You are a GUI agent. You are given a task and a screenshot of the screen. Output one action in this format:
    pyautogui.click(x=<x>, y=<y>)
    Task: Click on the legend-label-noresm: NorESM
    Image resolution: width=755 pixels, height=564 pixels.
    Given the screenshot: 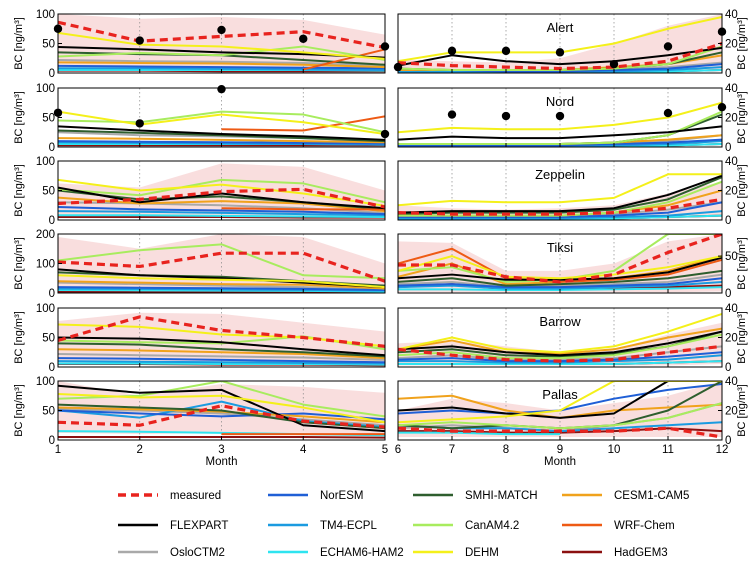 What is the action you would take?
    pyautogui.click(x=341, y=496)
    